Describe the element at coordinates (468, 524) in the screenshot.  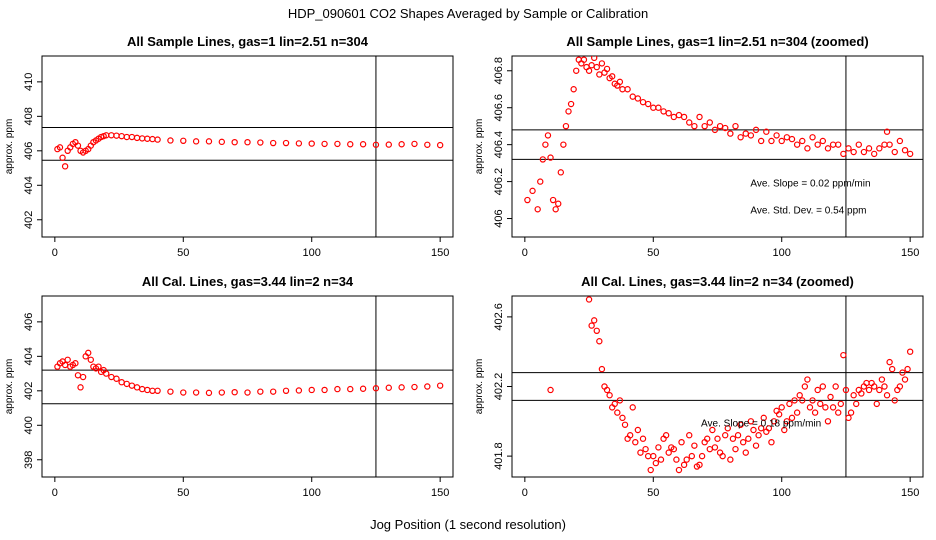
I see `figure-xlabel: Jog Position (1 second resolution)` at that location.